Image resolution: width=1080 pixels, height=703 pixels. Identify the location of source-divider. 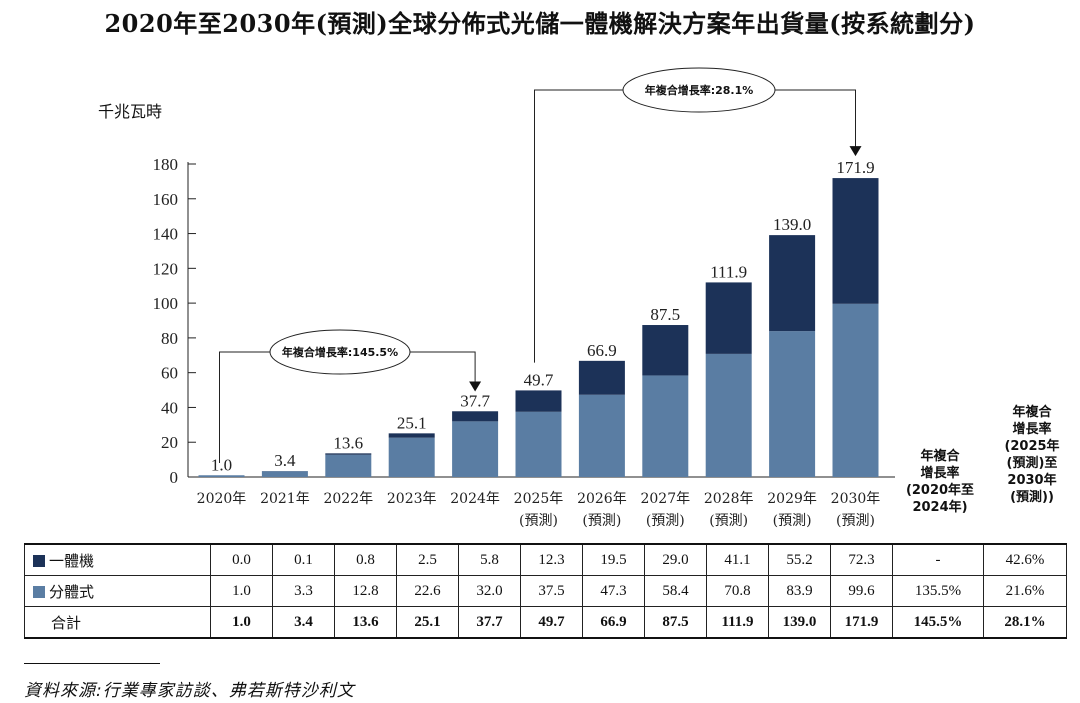
(92, 663).